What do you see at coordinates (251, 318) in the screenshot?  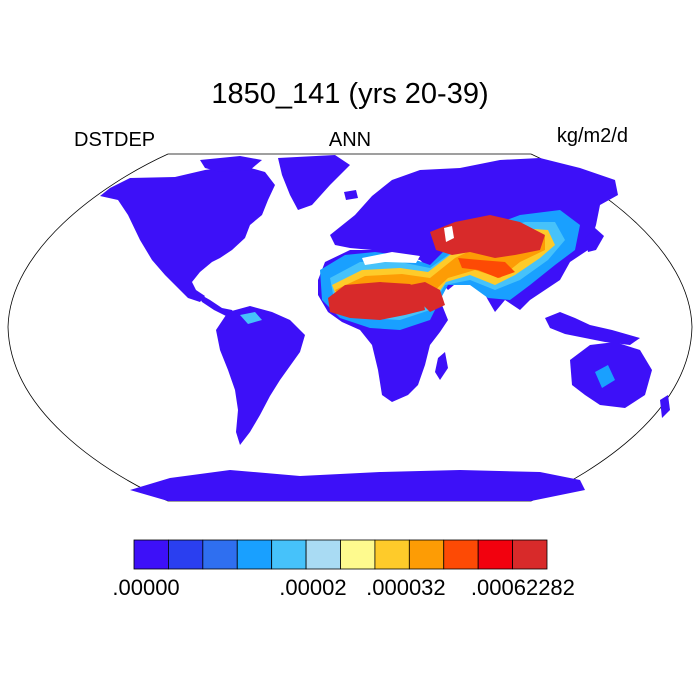 I see `south-america-dust` at bounding box center [251, 318].